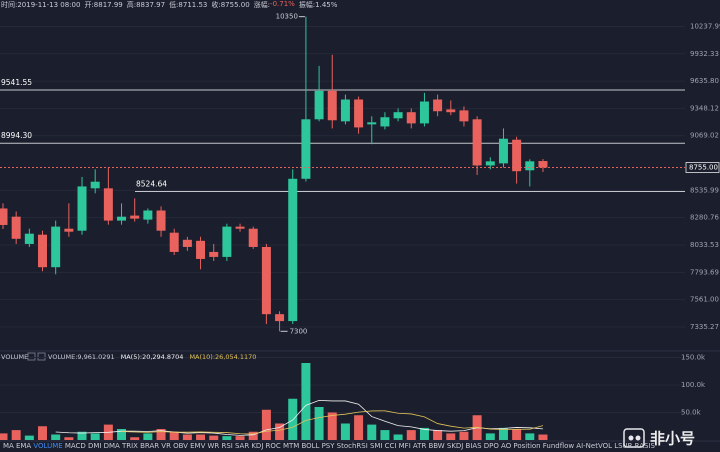 The image size is (720, 452). I want to click on indicator-tab: ROC, so click(273, 446).